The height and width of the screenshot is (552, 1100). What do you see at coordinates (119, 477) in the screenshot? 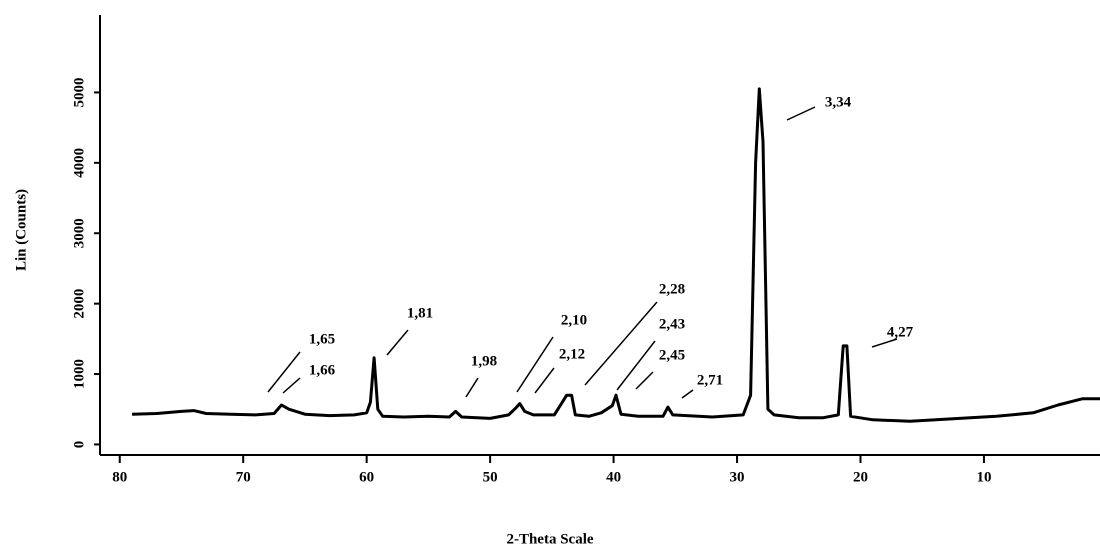
I see `x-tick-label: 80` at bounding box center [119, 477].